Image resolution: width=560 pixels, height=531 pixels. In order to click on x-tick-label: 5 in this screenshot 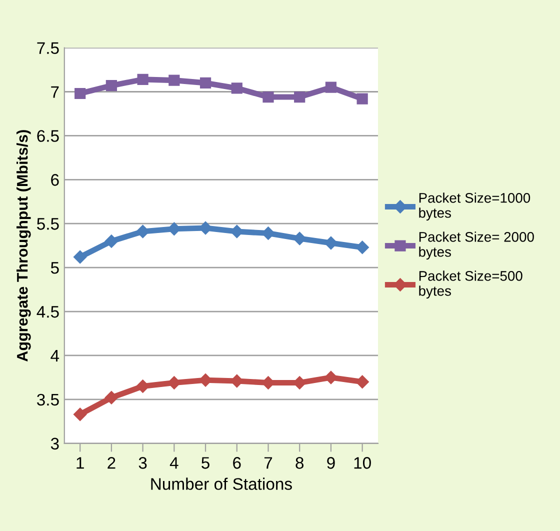, I will do `click(206, 463)`.